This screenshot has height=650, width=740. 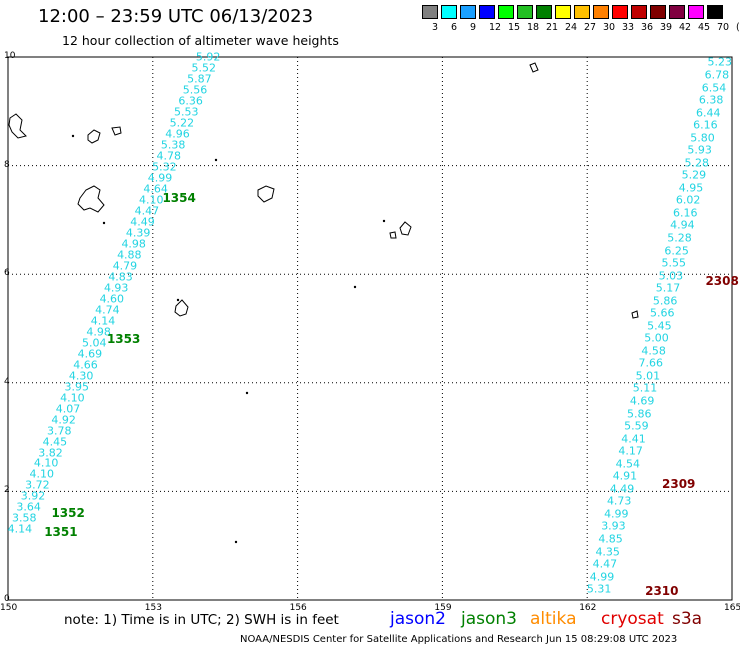 What do you see at coordinates (694, 175) in the screenshot?
I see `wave-height-value: 5.29` at bounding box center [694, 175].